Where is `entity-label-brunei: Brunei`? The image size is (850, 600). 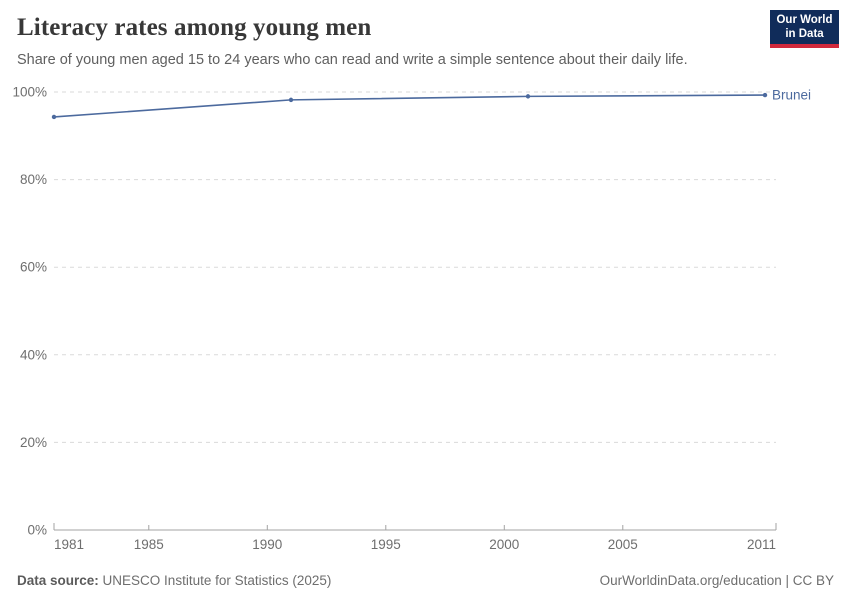
entity-label-brunei: Brunei is located at coordinates (791, 95).